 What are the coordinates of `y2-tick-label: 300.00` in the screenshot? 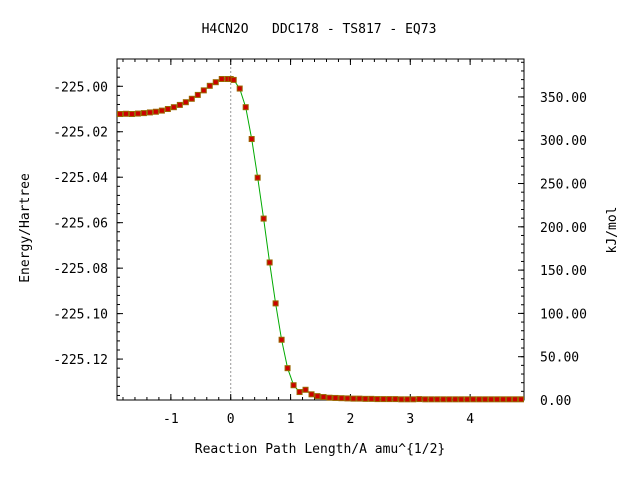 It's located at (563, 141).